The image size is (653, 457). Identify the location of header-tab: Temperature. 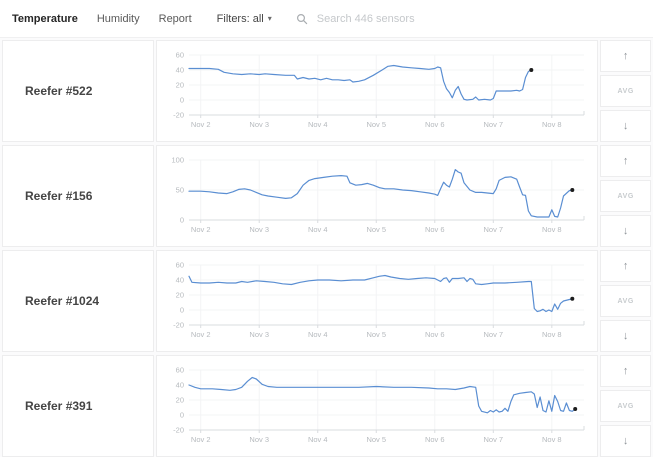
(45, 19).